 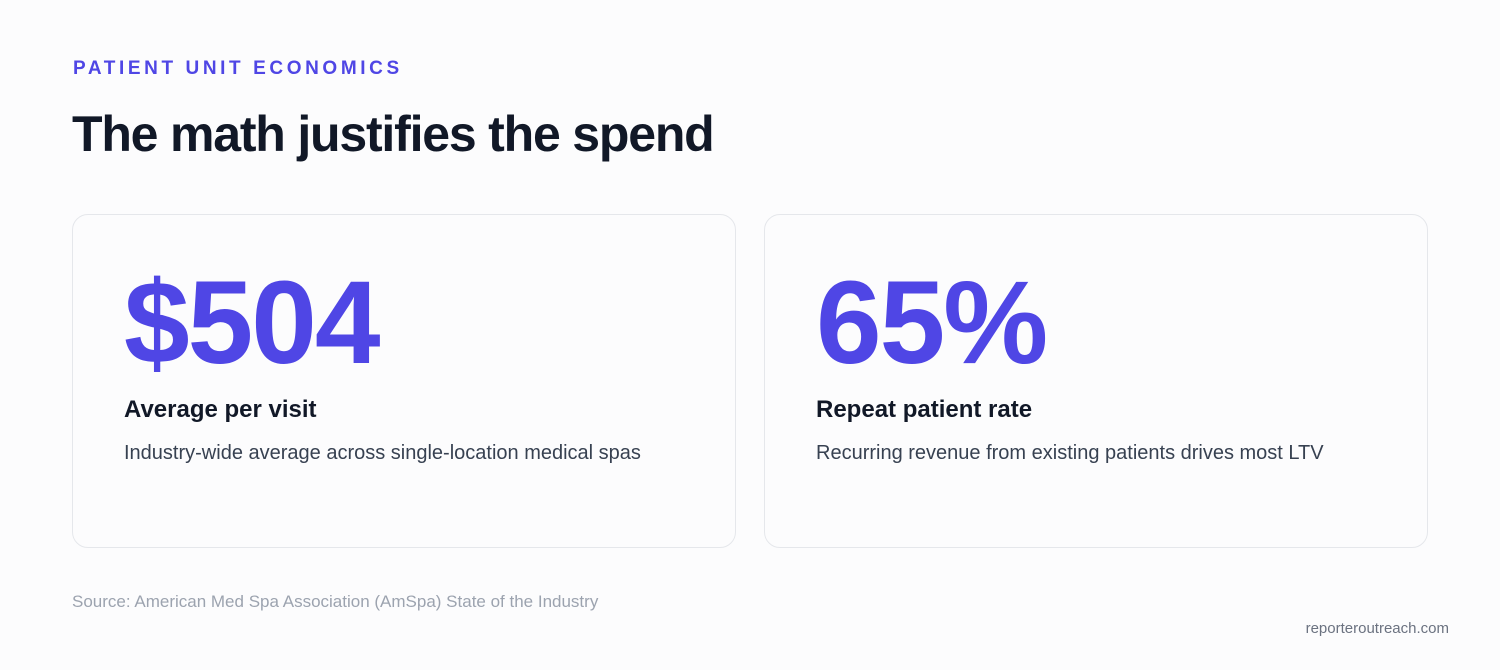 What do you see at coordinates (1377, 628) in the screenshot?
I see `brand-url: reporteroutreach.com` at bounding box center [1377, 628].